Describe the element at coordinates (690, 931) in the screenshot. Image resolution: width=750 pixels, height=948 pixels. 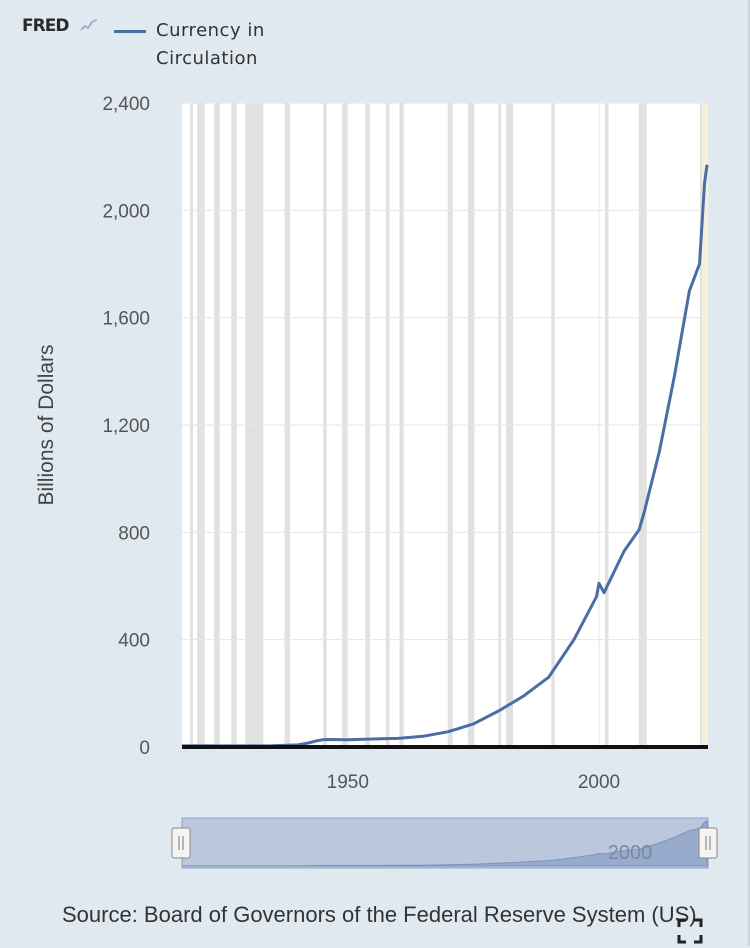
I see `fullscreen-icon` at that location.